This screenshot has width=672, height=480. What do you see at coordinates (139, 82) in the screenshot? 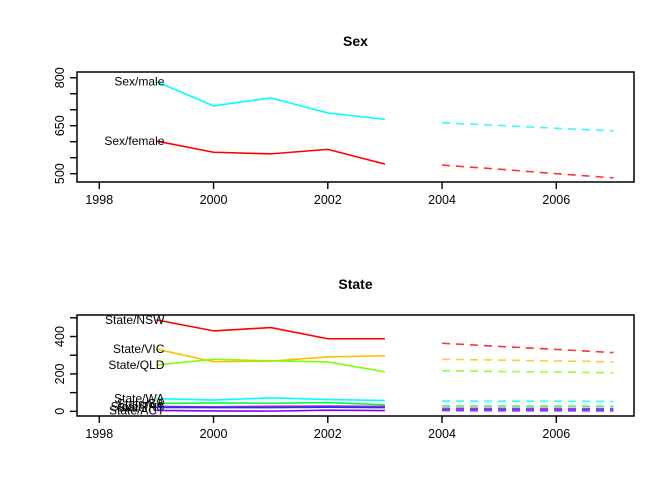
I see `series-label: Sex/male` at bounding box center [139, 82].